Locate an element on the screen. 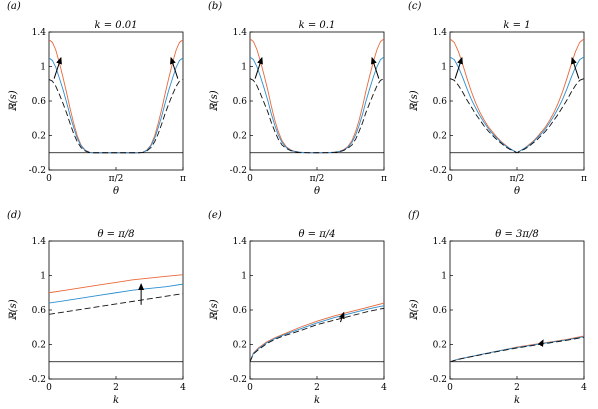 The image size is (598, 409). chart-panel: -0.2 0.2 0.6 1 1.4 0 π/2 π (b) k = 0.1 θ ℝ(s) is located at coordinates (297, 99).